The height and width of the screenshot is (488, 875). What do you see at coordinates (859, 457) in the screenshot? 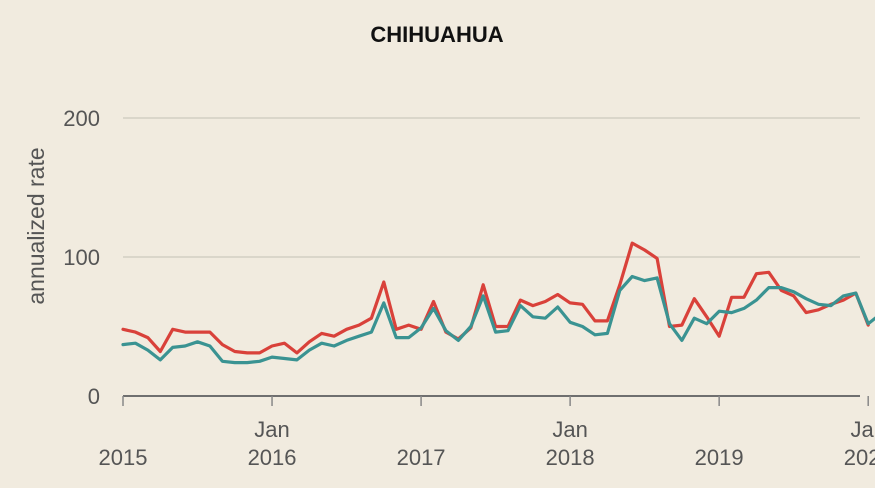
I see `x-tick-label: 2020` at bounding box center [859, 457].